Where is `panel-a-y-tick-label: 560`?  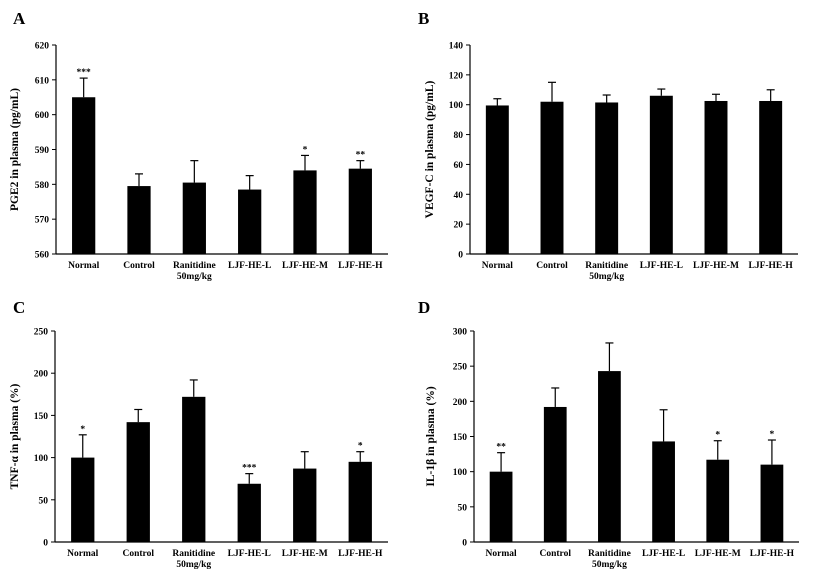
panel-a-y-tick-label: 560 is located at coordinates (42, 256).